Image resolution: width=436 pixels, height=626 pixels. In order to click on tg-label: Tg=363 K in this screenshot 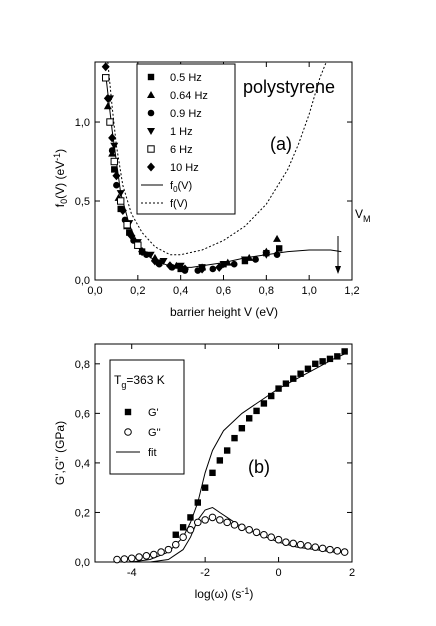, I will do `click(139, 381)`.